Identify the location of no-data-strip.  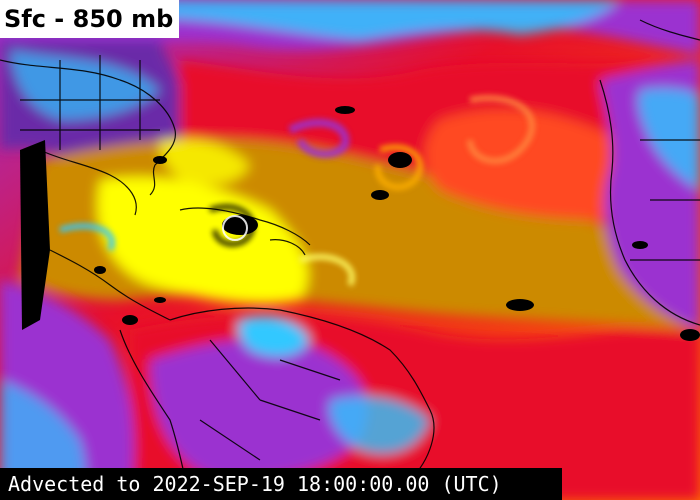
(35, 235).